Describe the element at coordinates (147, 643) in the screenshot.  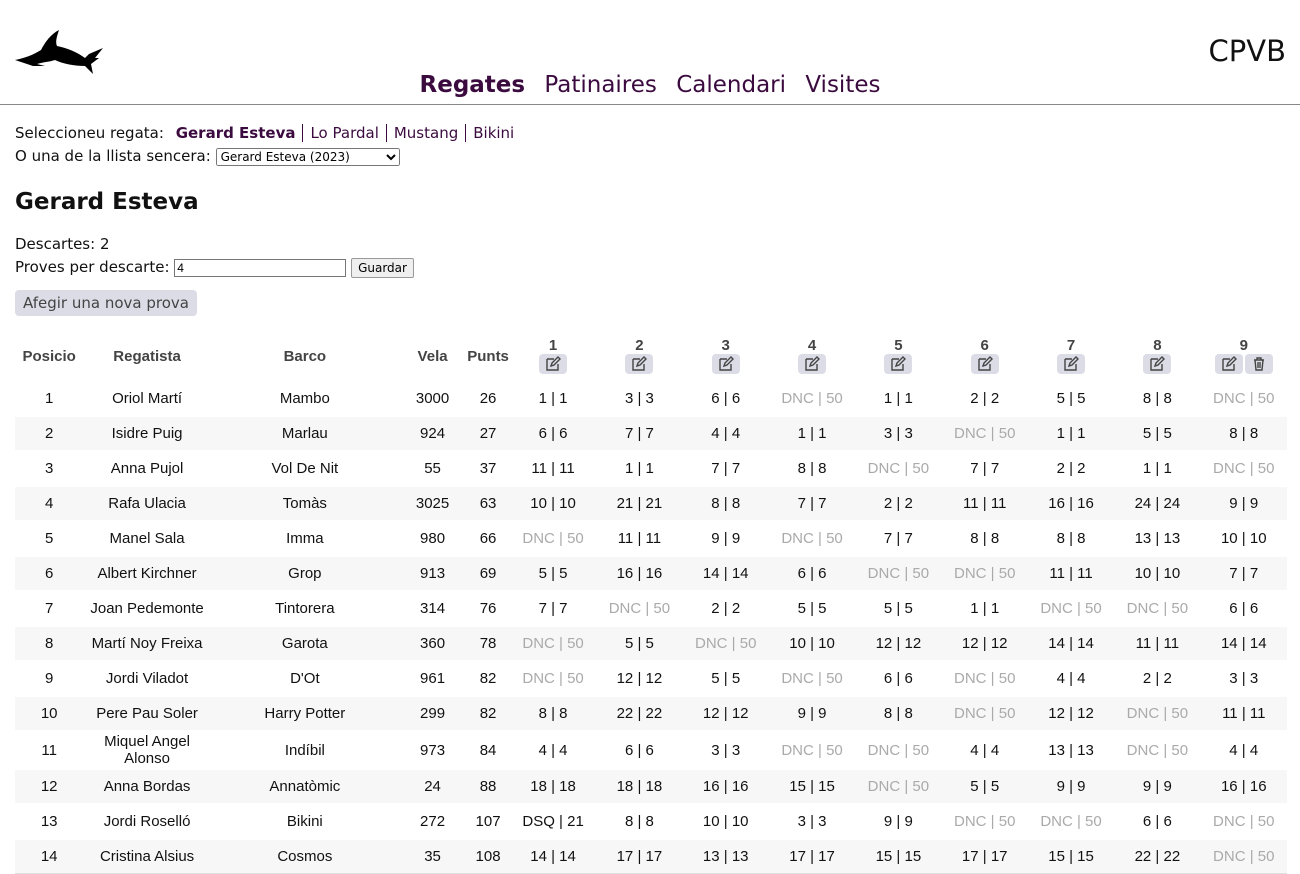
I see `cell-regatista: Martí Noy Freixa` at that location.